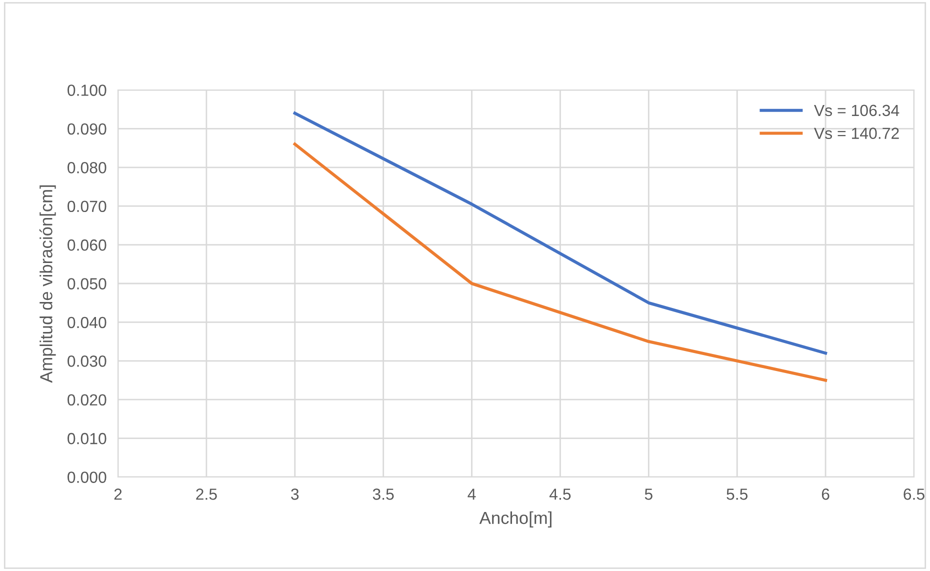 The width and height of the screenshot is (930, 571). What do you see at coordinates (472, 494) in the screenshot?
I see `x-tick-label: 4` at bounding box center [472, 494].